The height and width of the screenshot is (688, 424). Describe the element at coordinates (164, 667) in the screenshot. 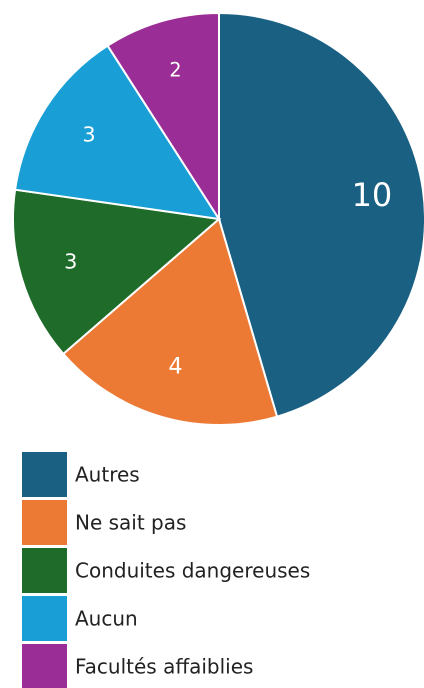

I see `legend-label: Facultés affaiblies` at that location.